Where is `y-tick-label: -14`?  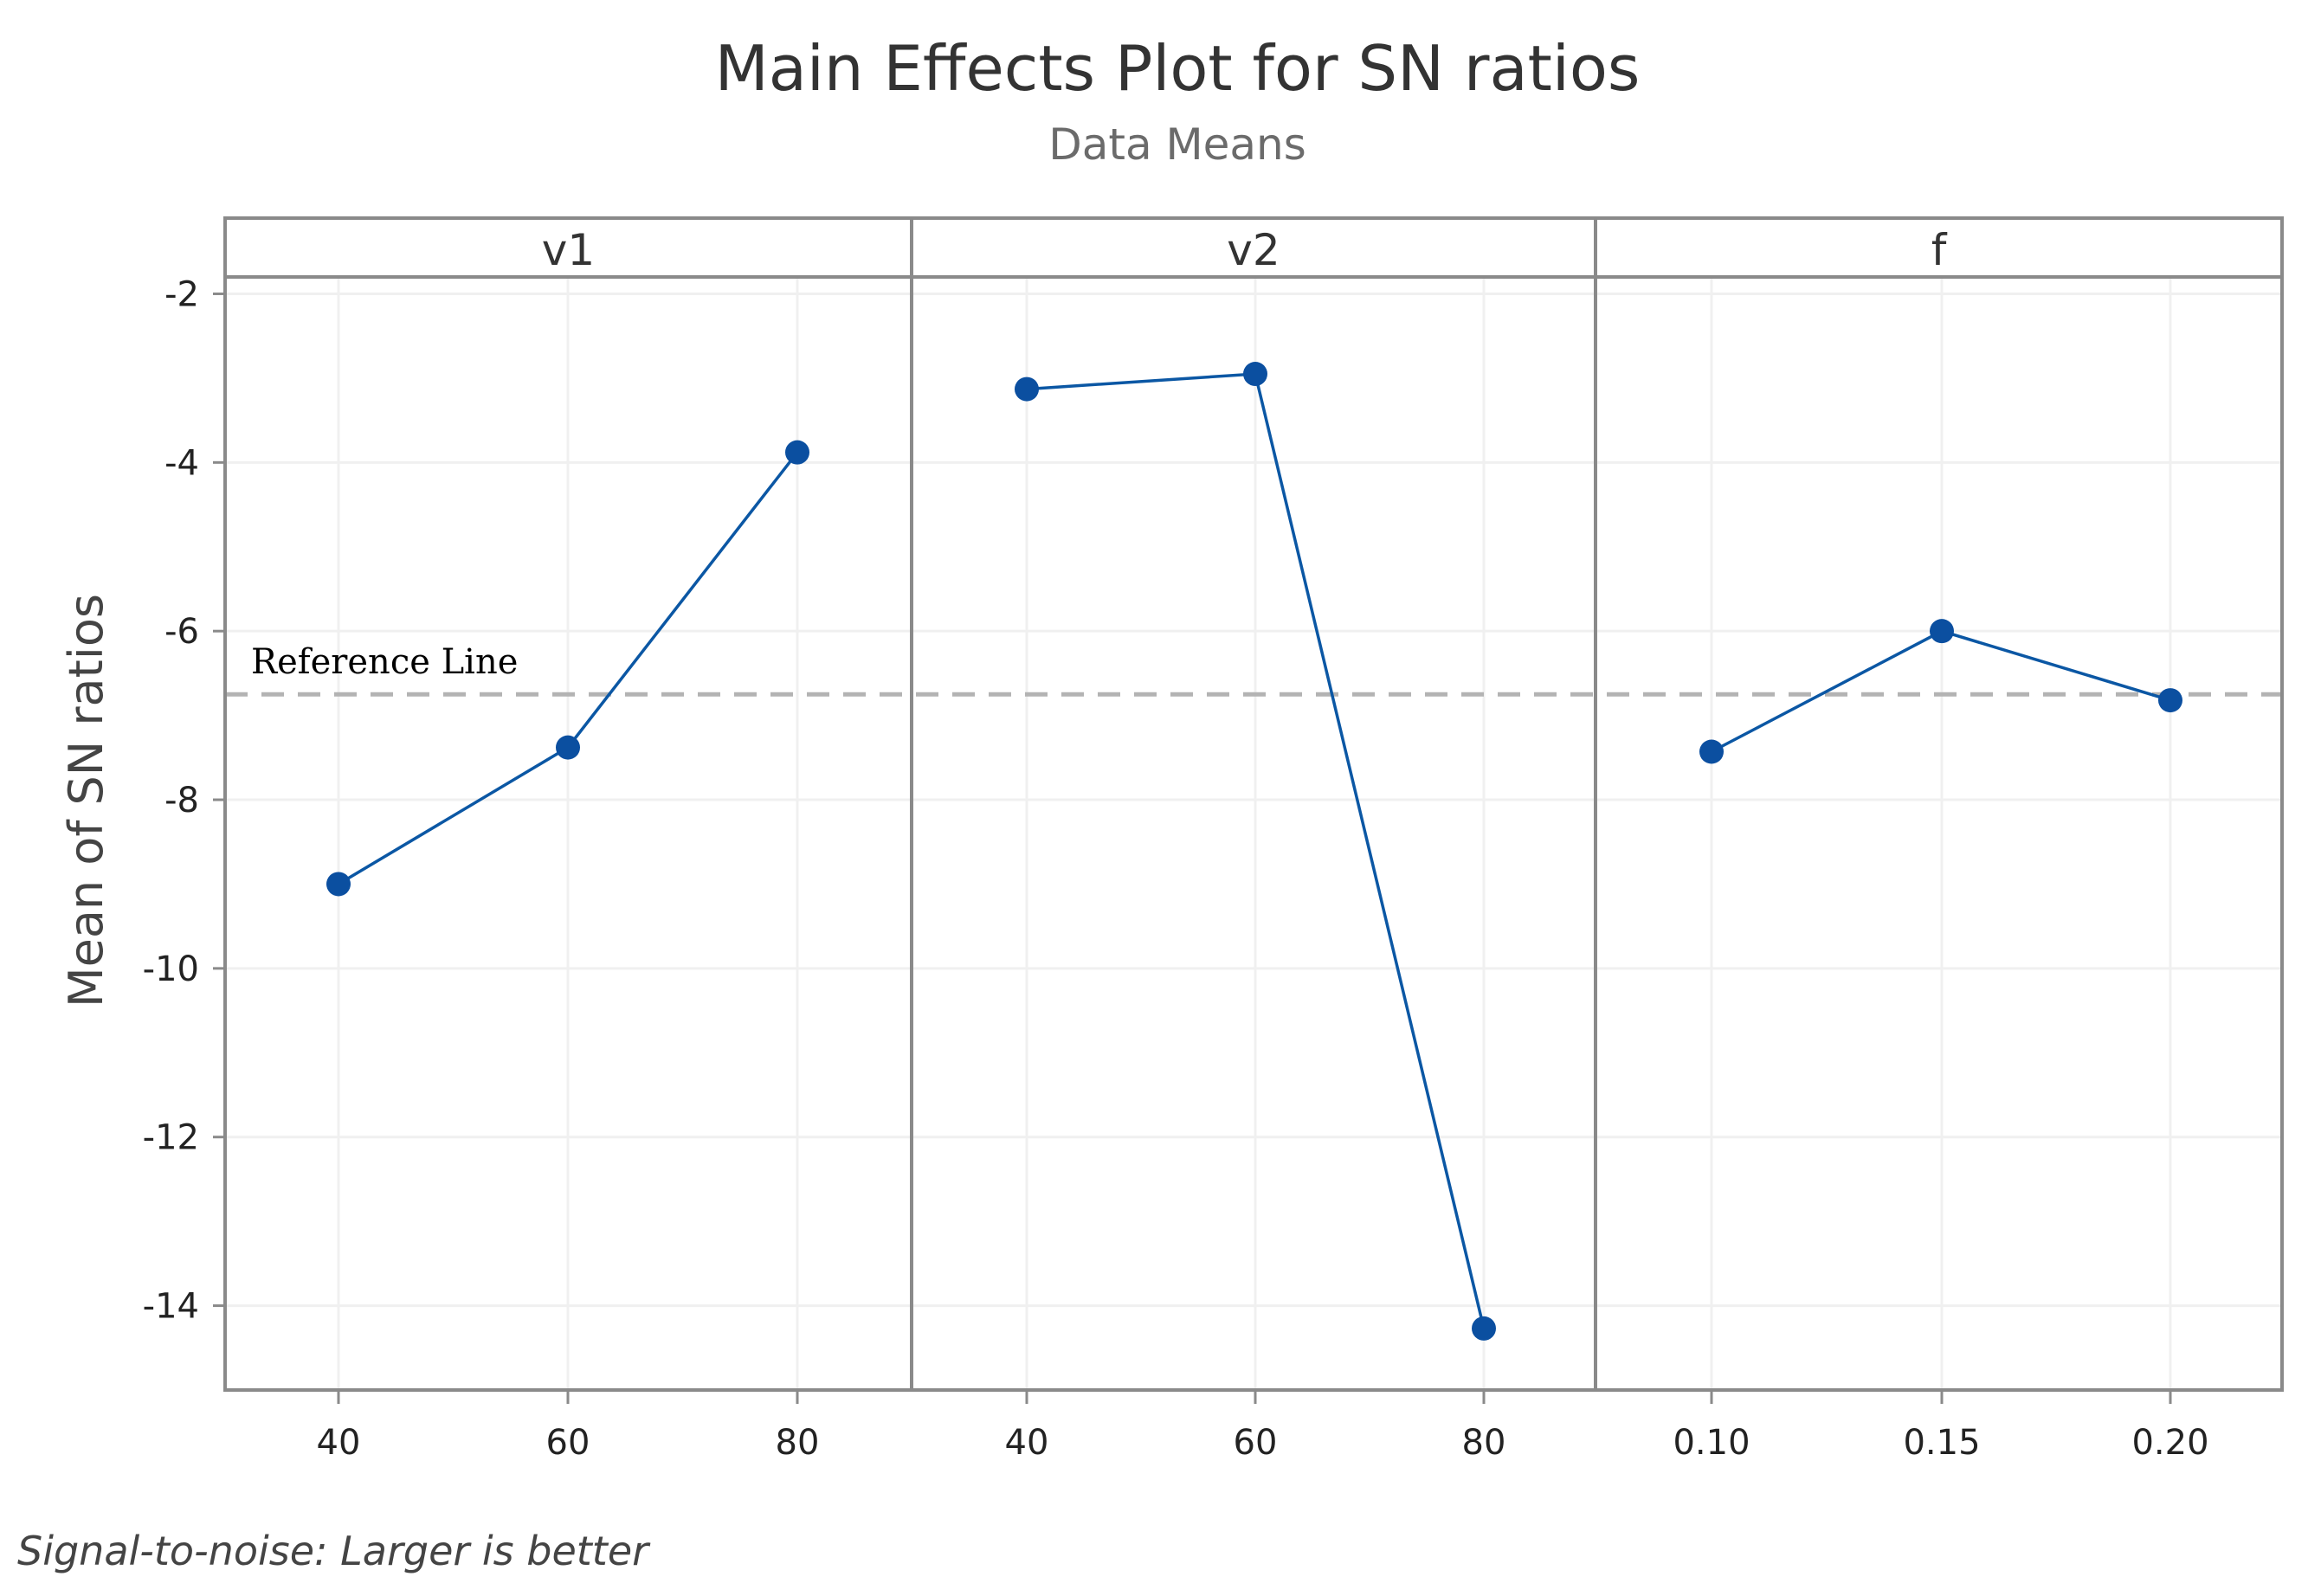
y-tick-label: -14 is located at coordinates (171, 1307).